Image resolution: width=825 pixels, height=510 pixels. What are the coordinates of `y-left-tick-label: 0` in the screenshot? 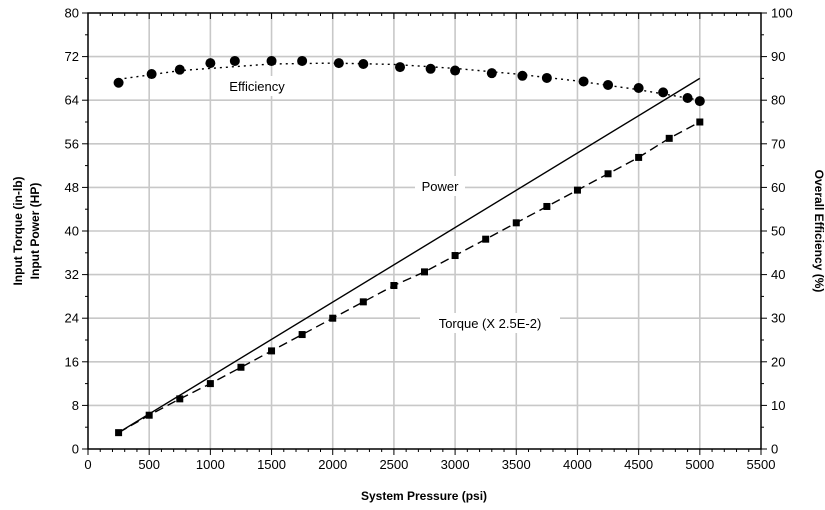 It's located at (75, 449).